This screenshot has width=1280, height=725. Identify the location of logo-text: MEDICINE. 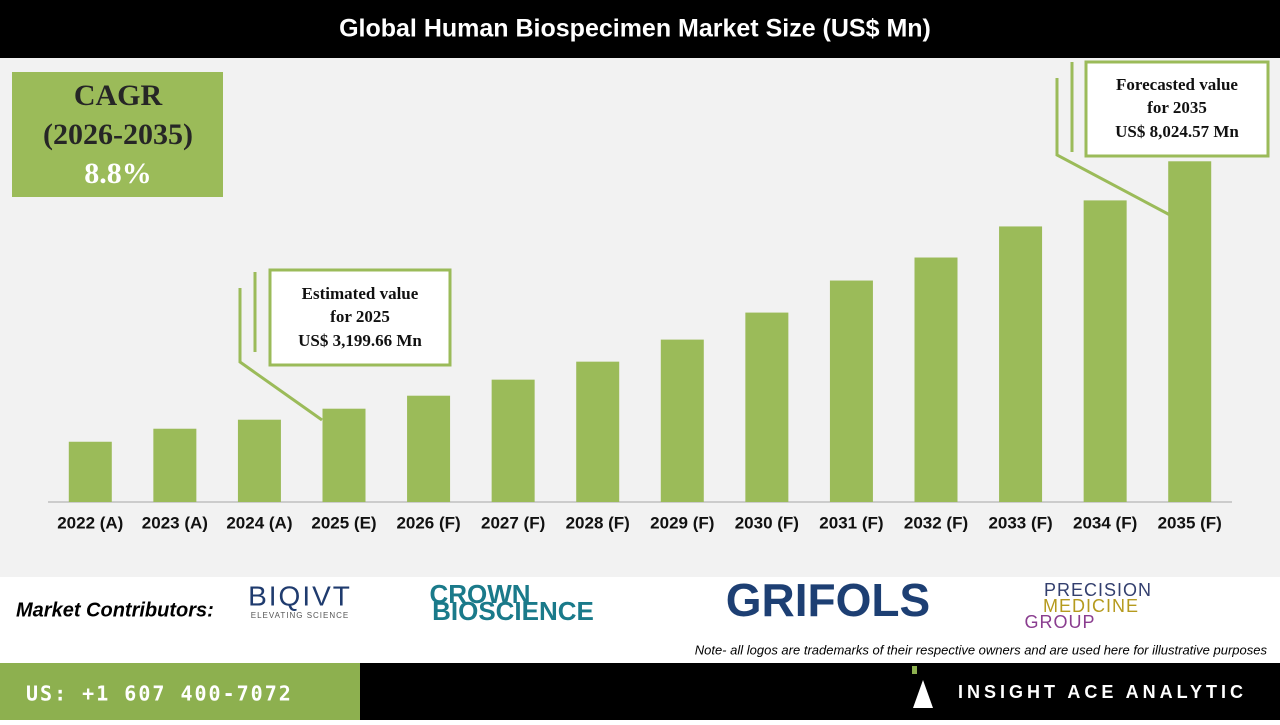
(1091, 606).